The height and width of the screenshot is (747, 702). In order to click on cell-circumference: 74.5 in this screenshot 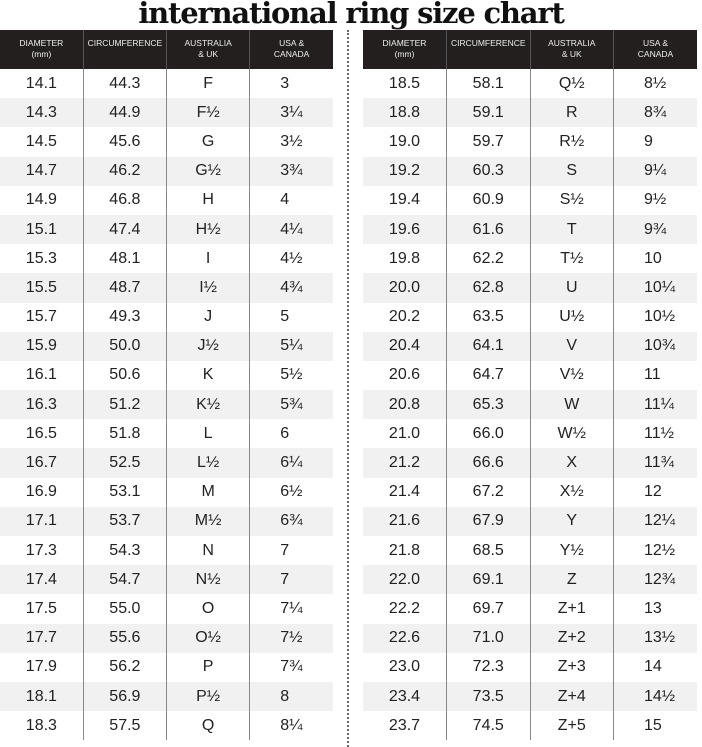, I will do `click(488, 726)`.